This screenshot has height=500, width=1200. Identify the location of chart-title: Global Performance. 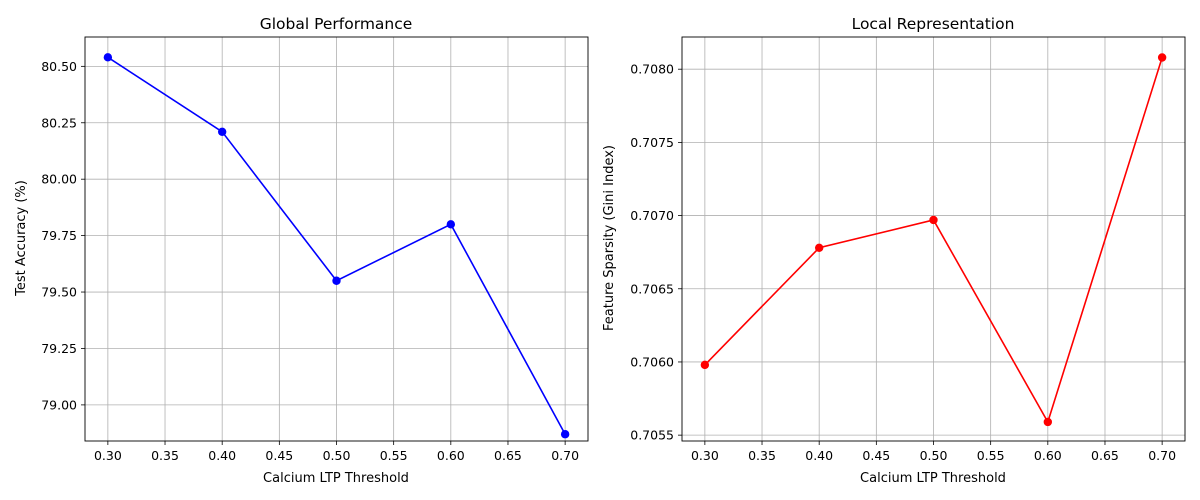
(336, 24).